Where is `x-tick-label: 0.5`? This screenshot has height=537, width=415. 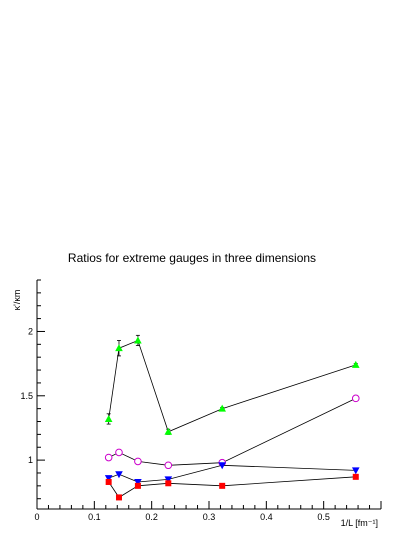 x-tick-label: 0.5 is located at coordinates (323, 517).